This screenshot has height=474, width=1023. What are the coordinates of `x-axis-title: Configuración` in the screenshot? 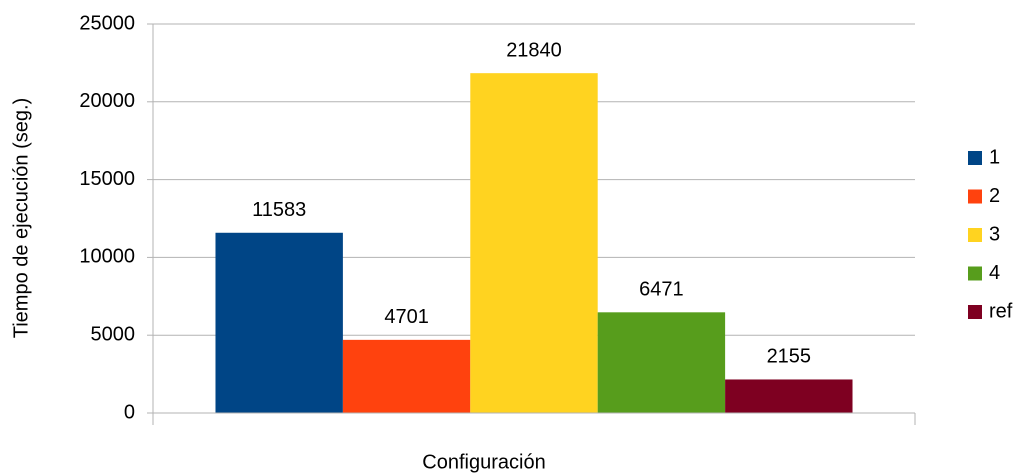 It's located at (483, 462).